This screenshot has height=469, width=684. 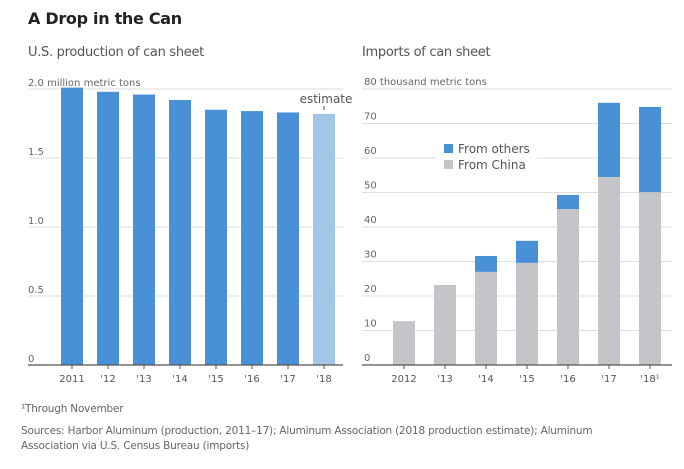 I want to click on x-tick-label: '12, so click(x=107, y=379).